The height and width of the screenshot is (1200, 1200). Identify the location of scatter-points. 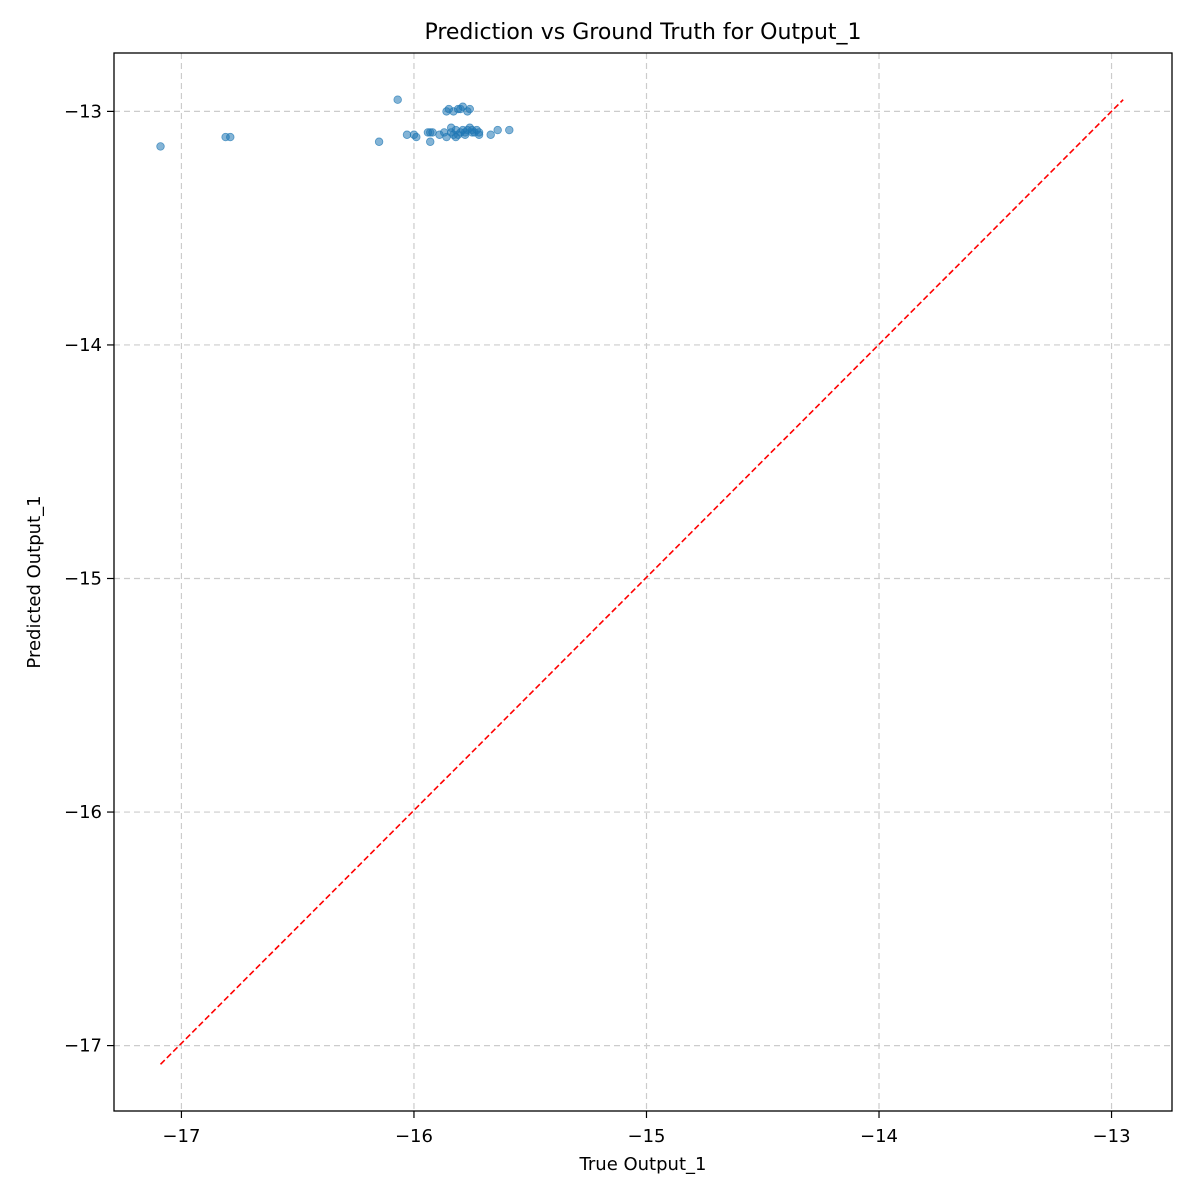
(335, 123).